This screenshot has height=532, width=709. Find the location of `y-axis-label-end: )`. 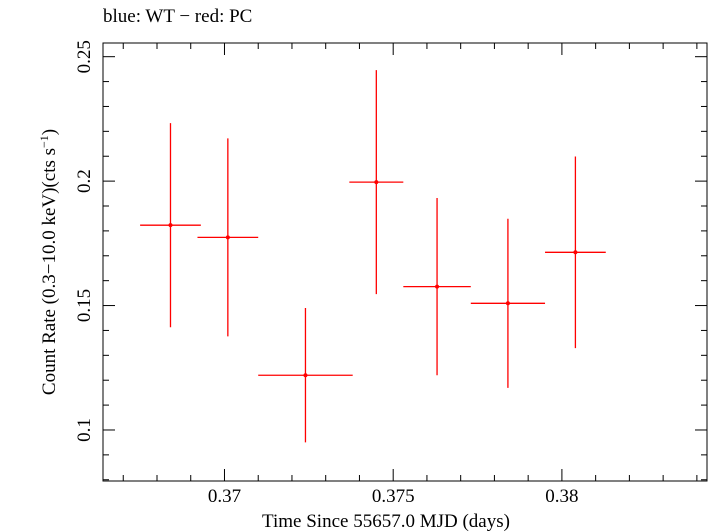

y-axis-label-end: ) is located at coordinates (49, 132).